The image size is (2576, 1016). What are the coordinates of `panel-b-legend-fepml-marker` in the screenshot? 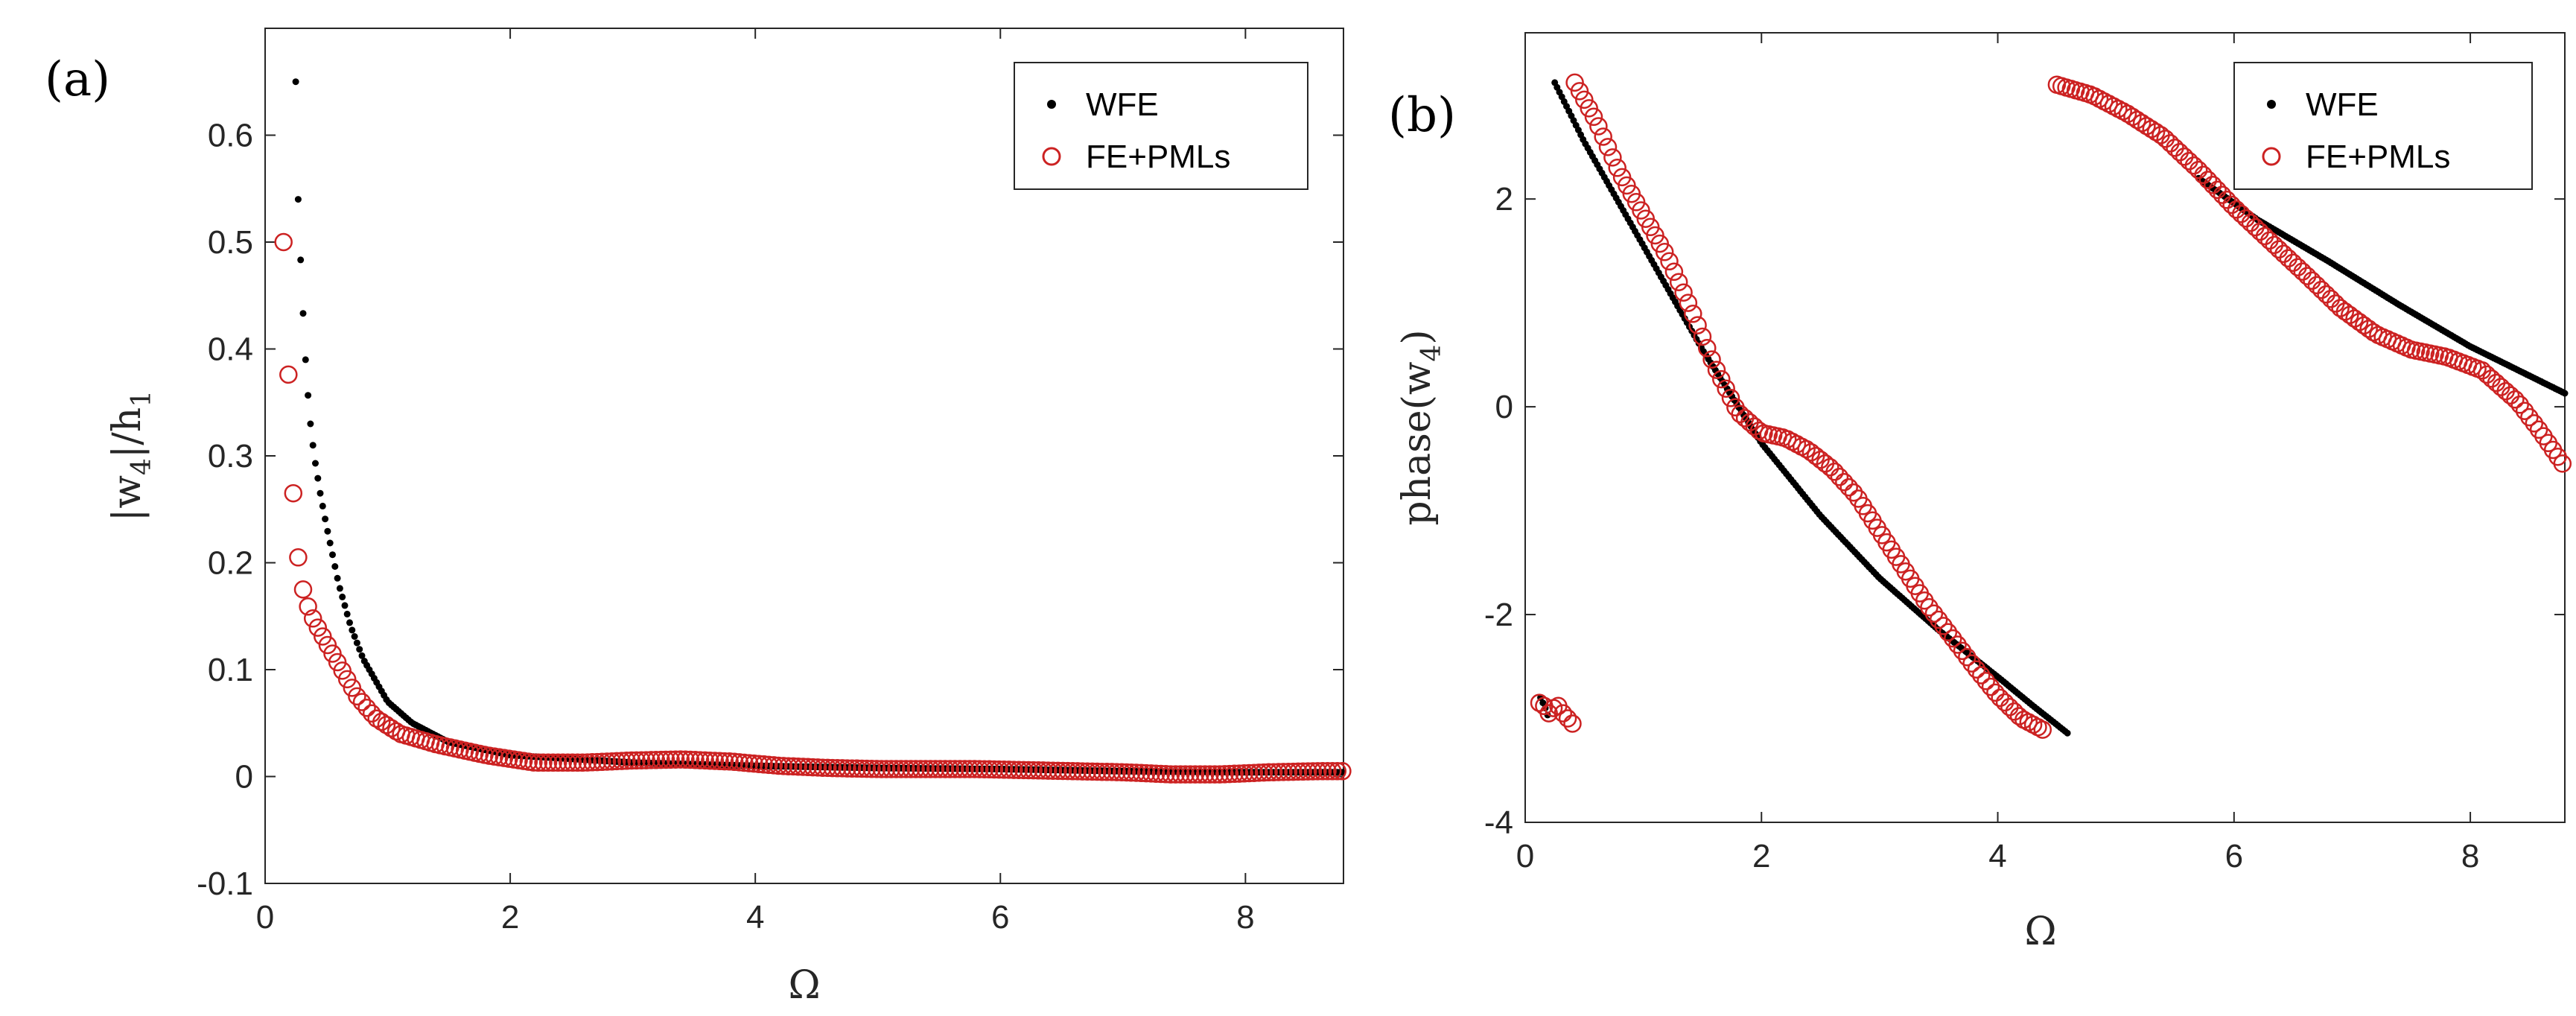 It's located at (2271, 156).